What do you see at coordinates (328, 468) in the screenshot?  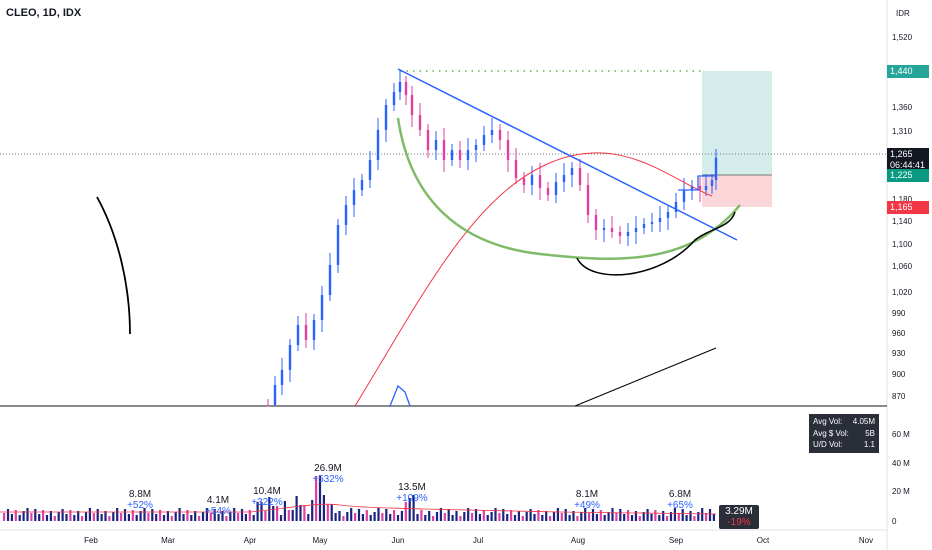 I see `volume-annotation-value: 26.9M` at bounding box center [328, 468].